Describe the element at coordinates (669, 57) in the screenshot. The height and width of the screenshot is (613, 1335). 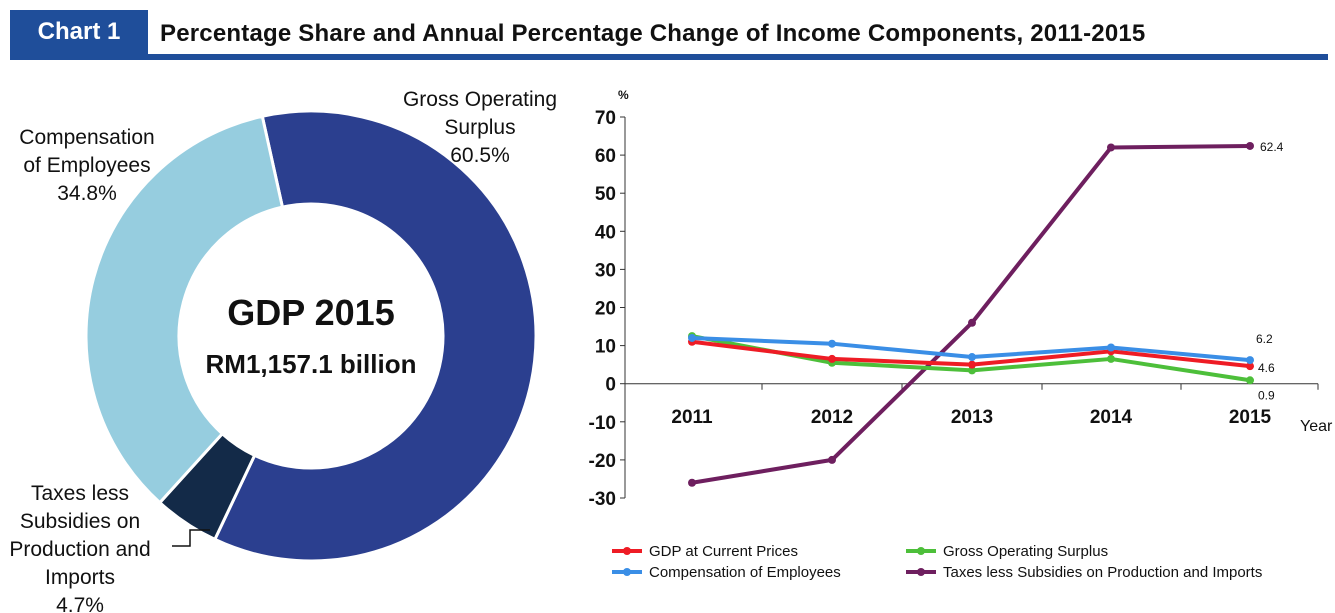
I see `title-underline` at that location.